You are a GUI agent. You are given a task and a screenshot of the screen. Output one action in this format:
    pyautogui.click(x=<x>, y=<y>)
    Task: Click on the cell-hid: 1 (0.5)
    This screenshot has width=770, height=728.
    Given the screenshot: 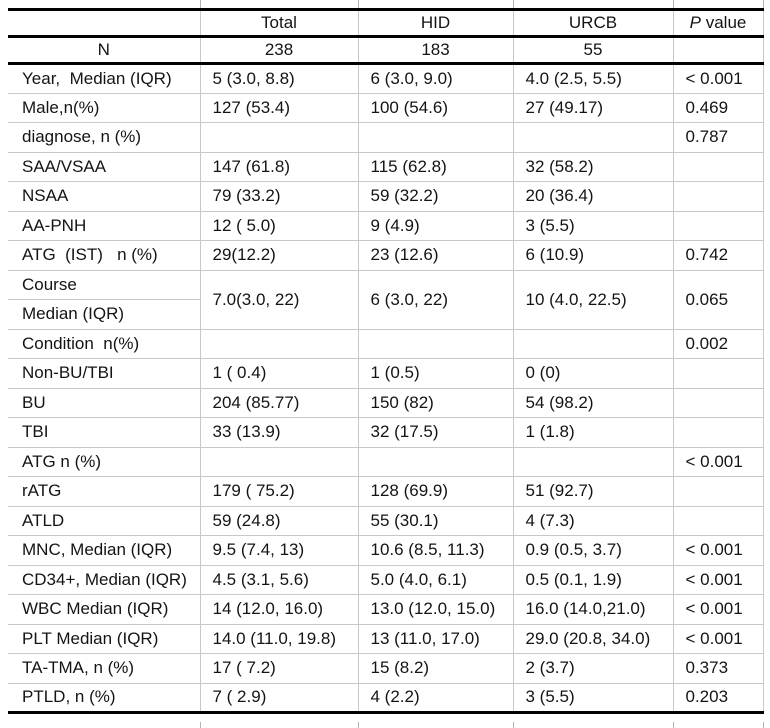 What is the action you would take?
    pyautogui.click(x=435, y=373)
    